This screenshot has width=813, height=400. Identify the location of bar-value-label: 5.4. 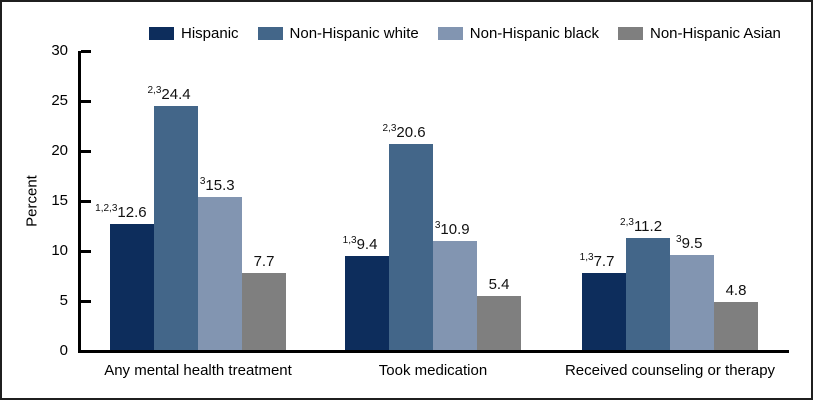
(504, 284).